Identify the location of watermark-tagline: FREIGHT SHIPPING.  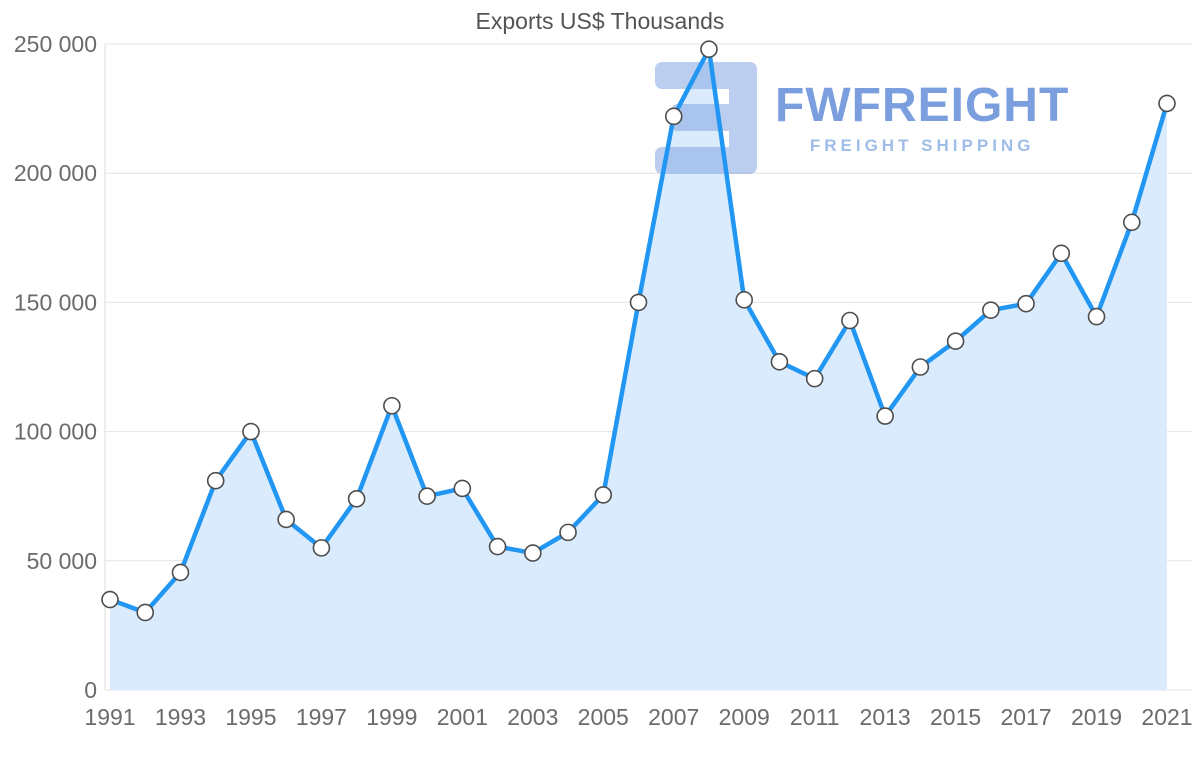
(922, 146).